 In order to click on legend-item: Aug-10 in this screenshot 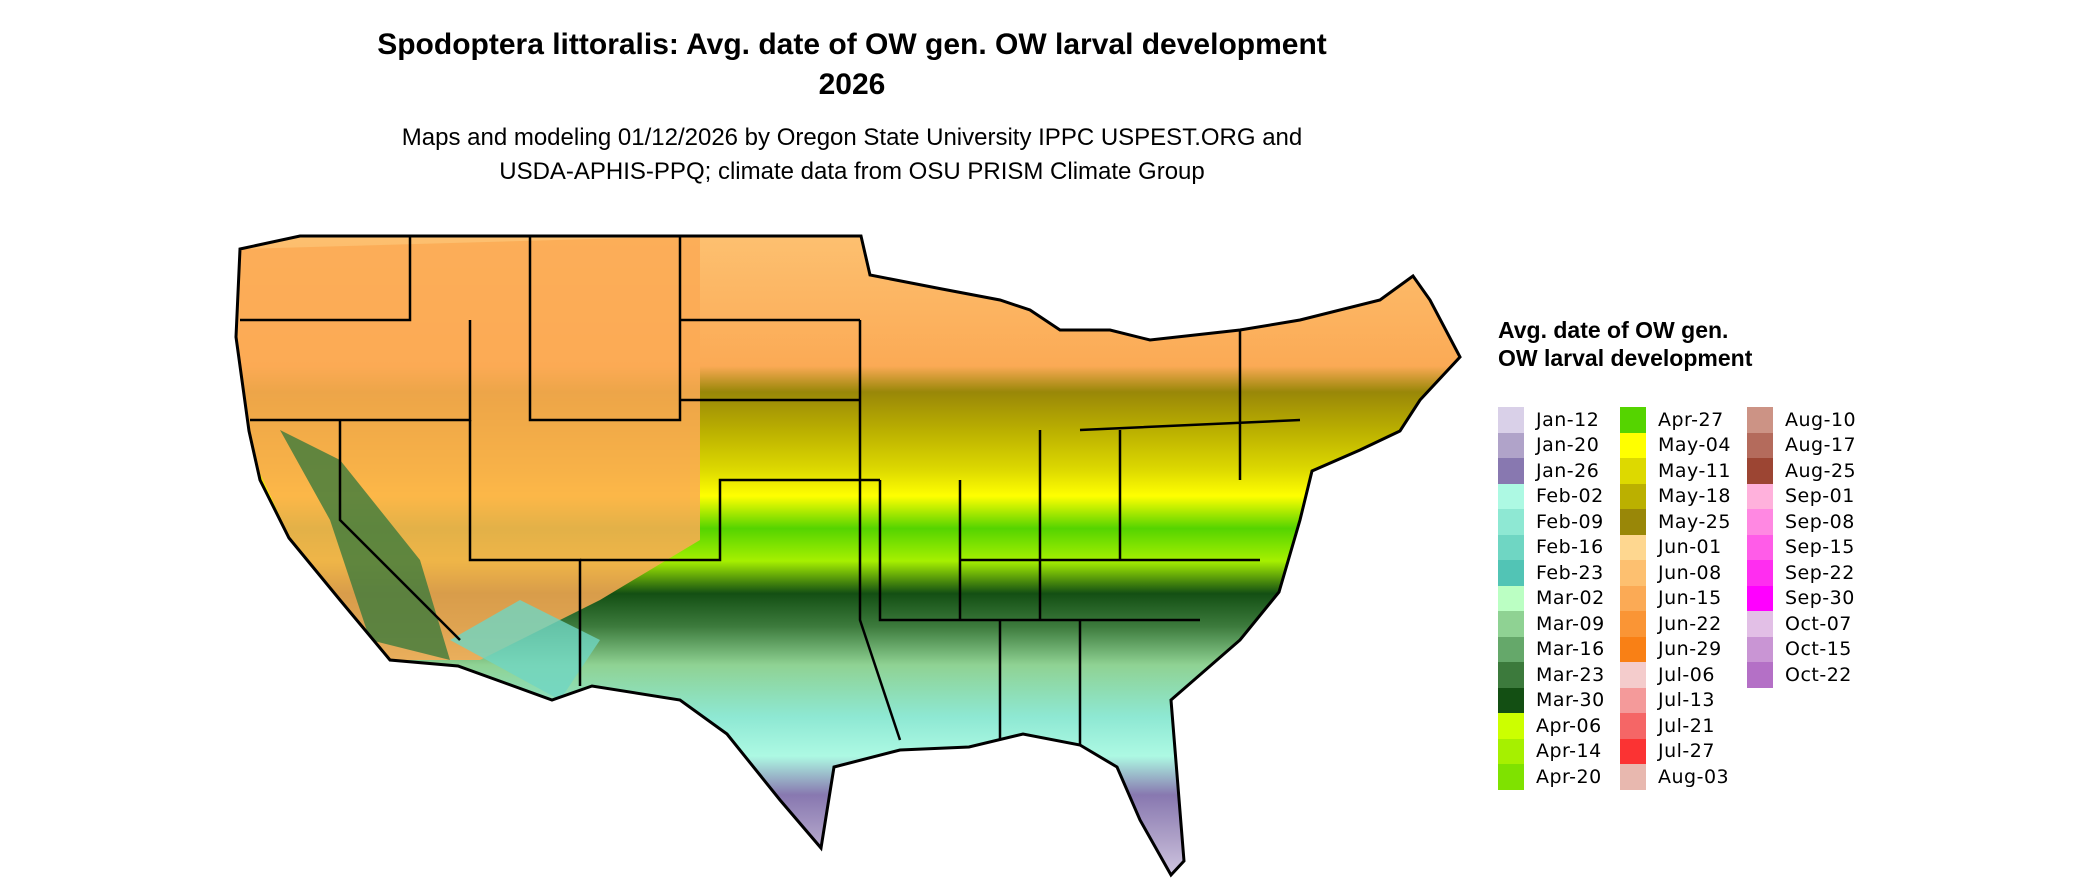, I will do `click(1801, 420)`.